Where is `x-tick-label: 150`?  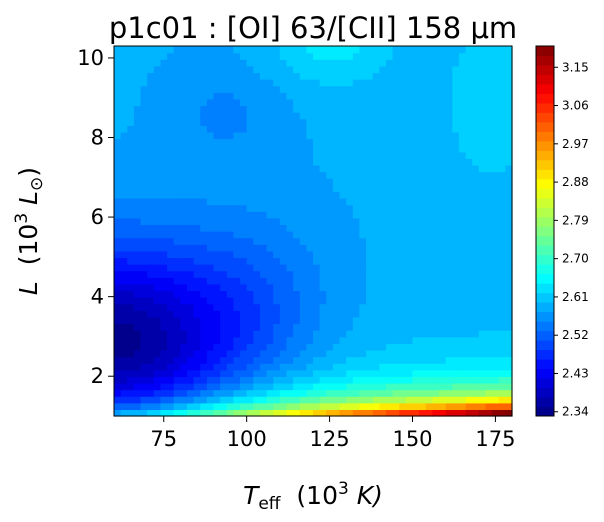 x-tick-label: 150 is located at coordinates (412, 439).